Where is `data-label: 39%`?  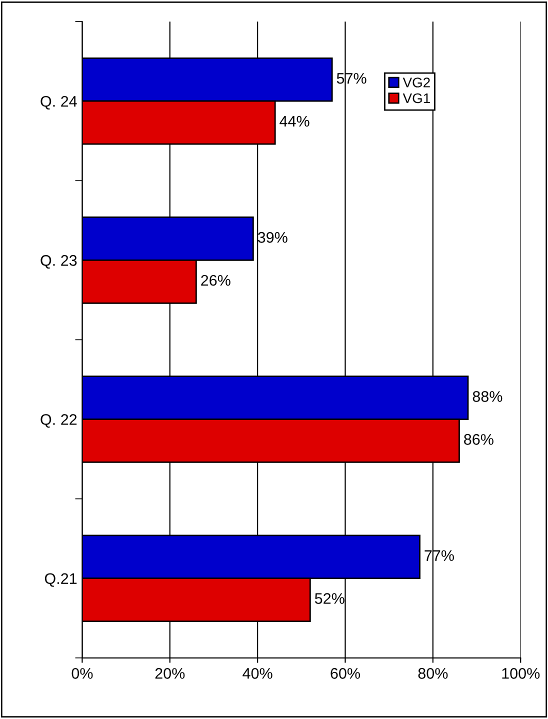 data-label: 39% is located at coordinates (273, 237).